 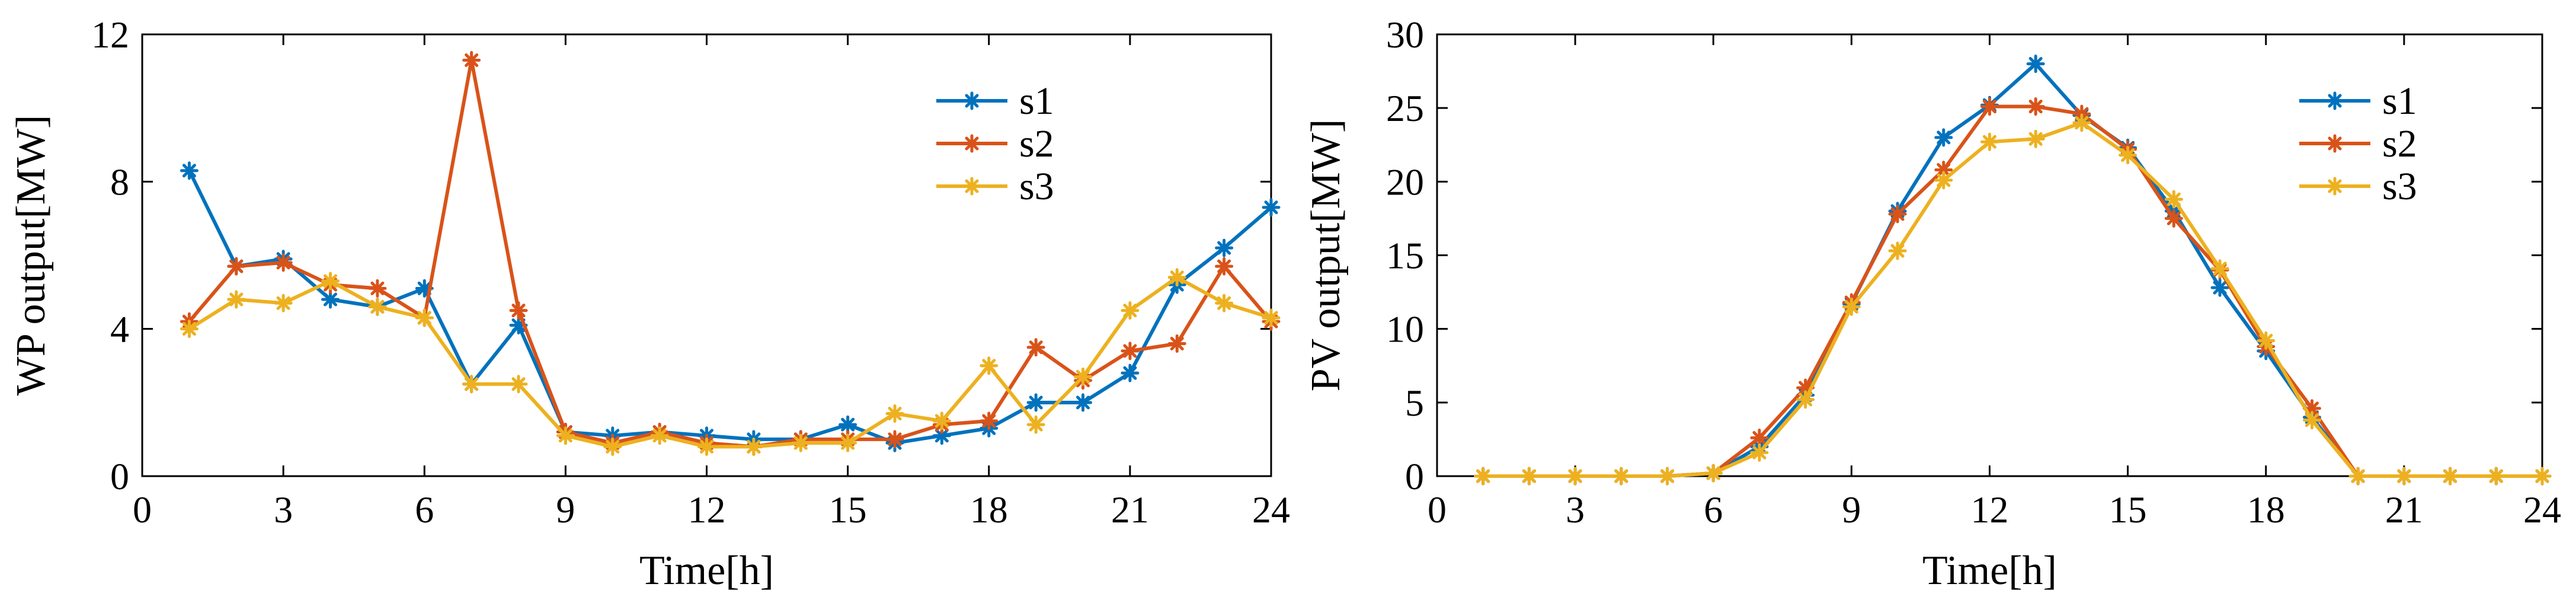 What do you see at coordinates (1851, 510) in the screenshot?
I see `x-tick-label: 9` at bounding box center [1851, 510].